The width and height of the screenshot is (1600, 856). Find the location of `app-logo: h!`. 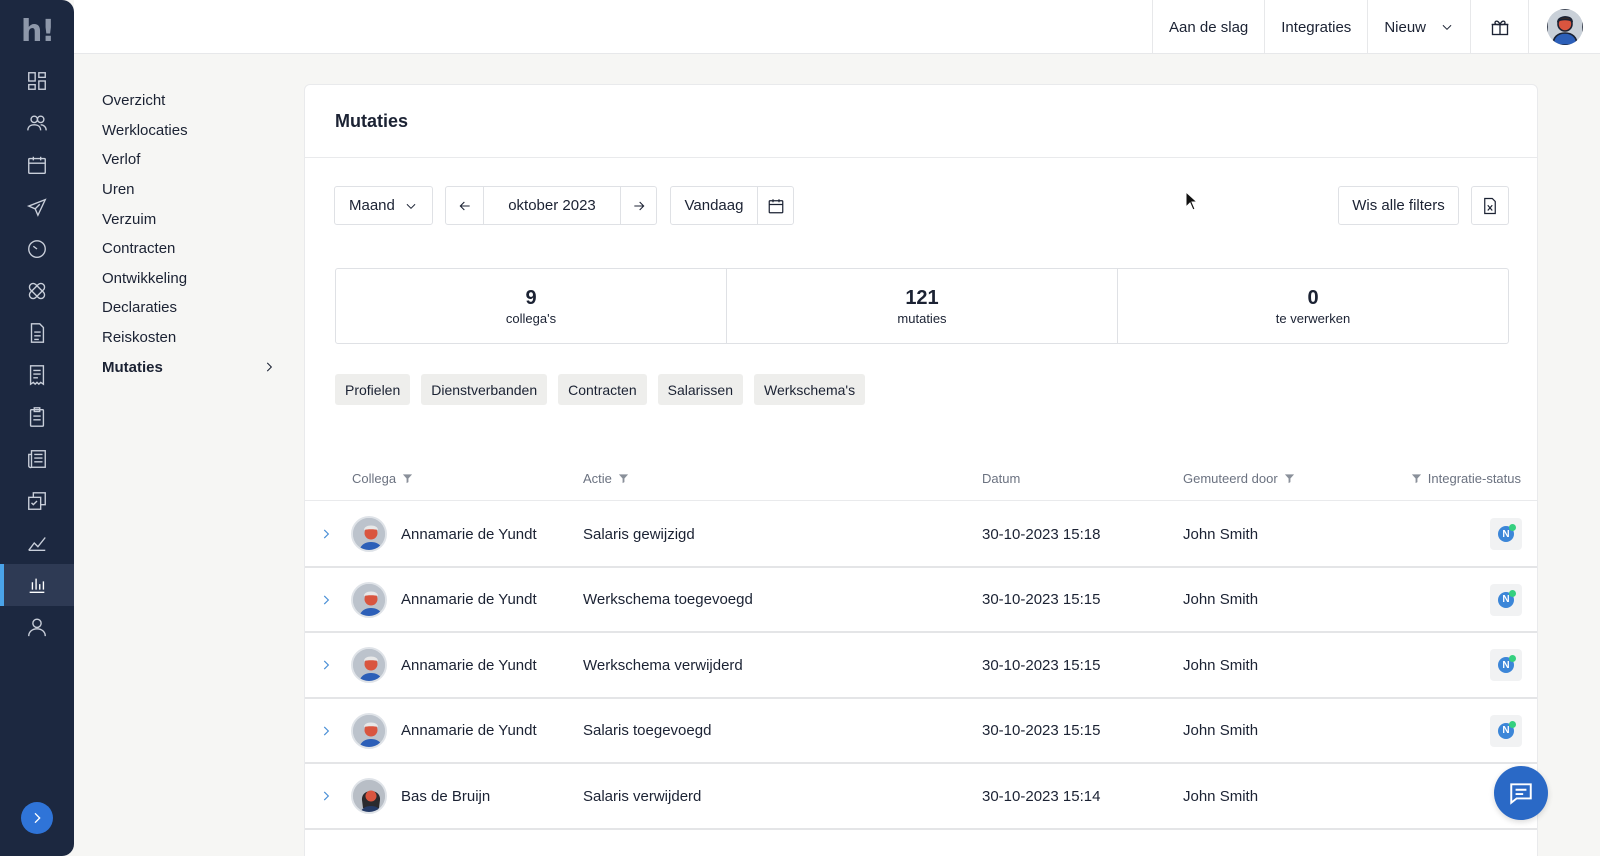

app-logo: h! is located at coordinates (38, 31).